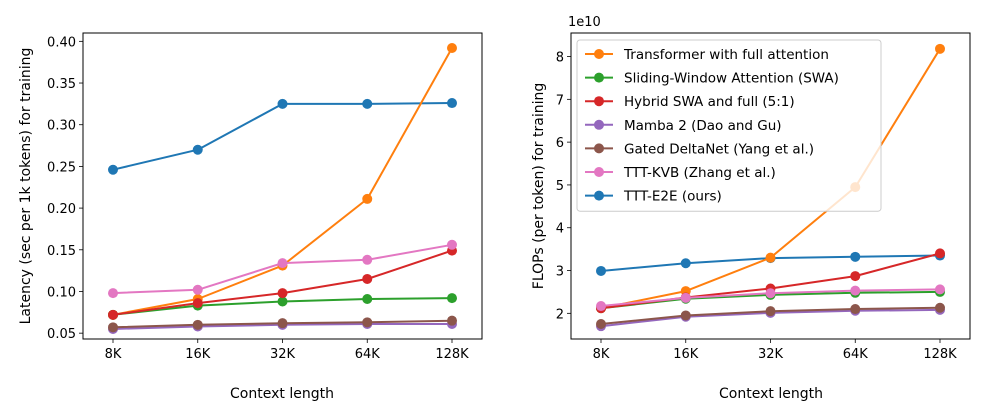  Describe the element at coordinates (452, 354) in the screenshot. I see `latency-x-tick-label: 128K` at that location.